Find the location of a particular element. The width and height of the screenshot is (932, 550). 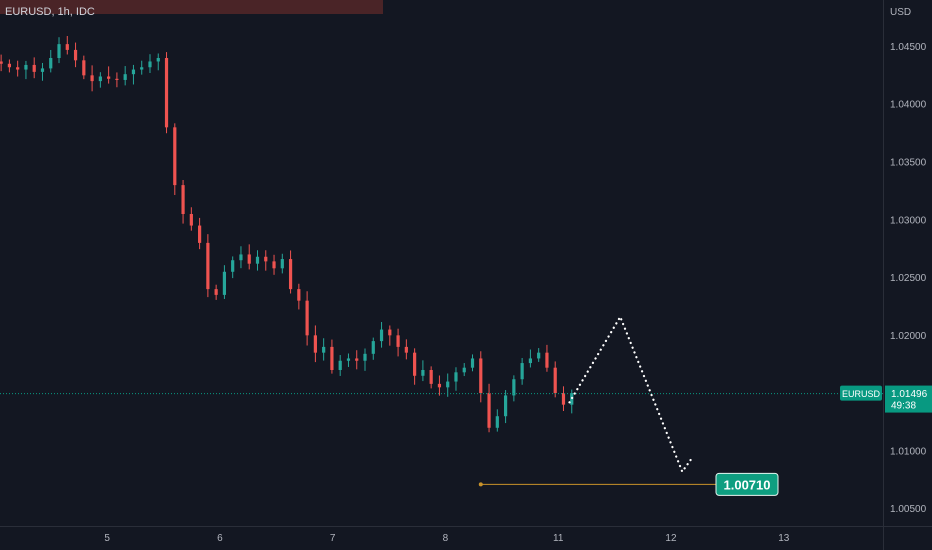

target-level-badge is located at coordinates (747, 484).